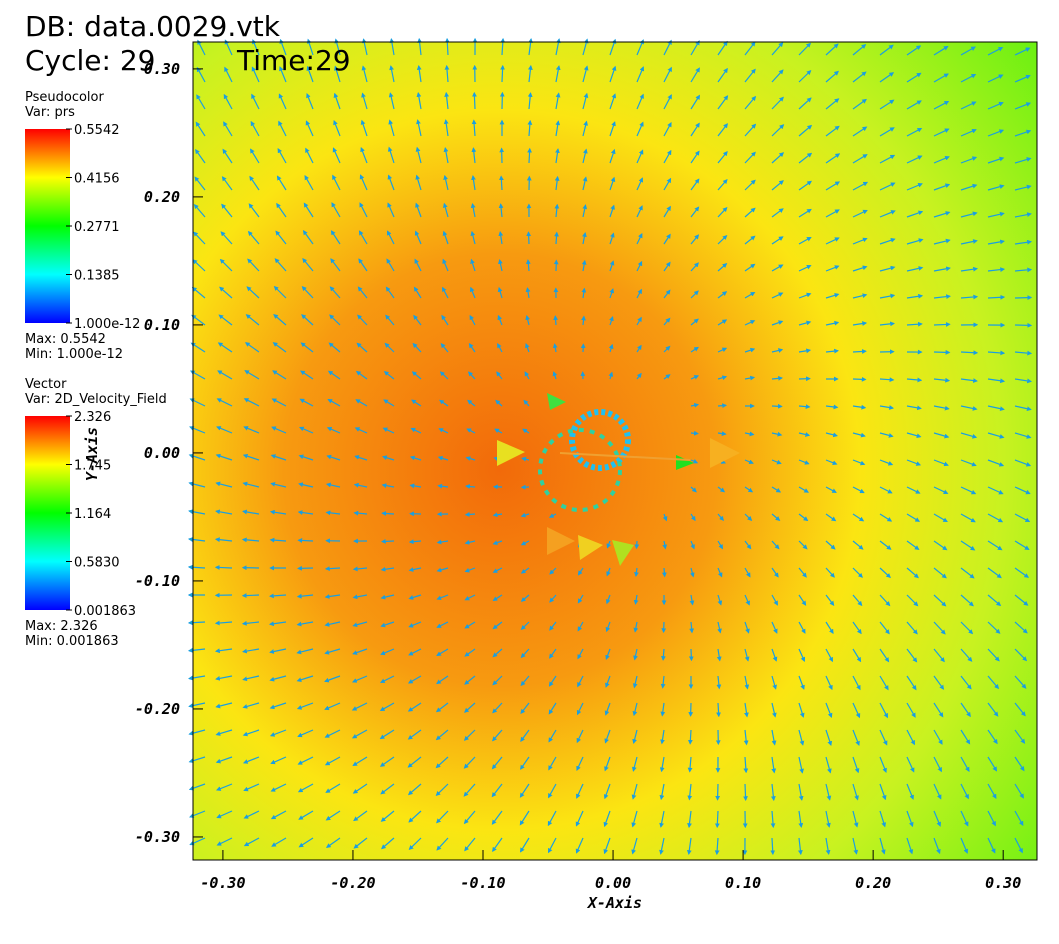 The width and height of the screenshot is (1059, 944). I want to click on colorbar, so click(47, 513).